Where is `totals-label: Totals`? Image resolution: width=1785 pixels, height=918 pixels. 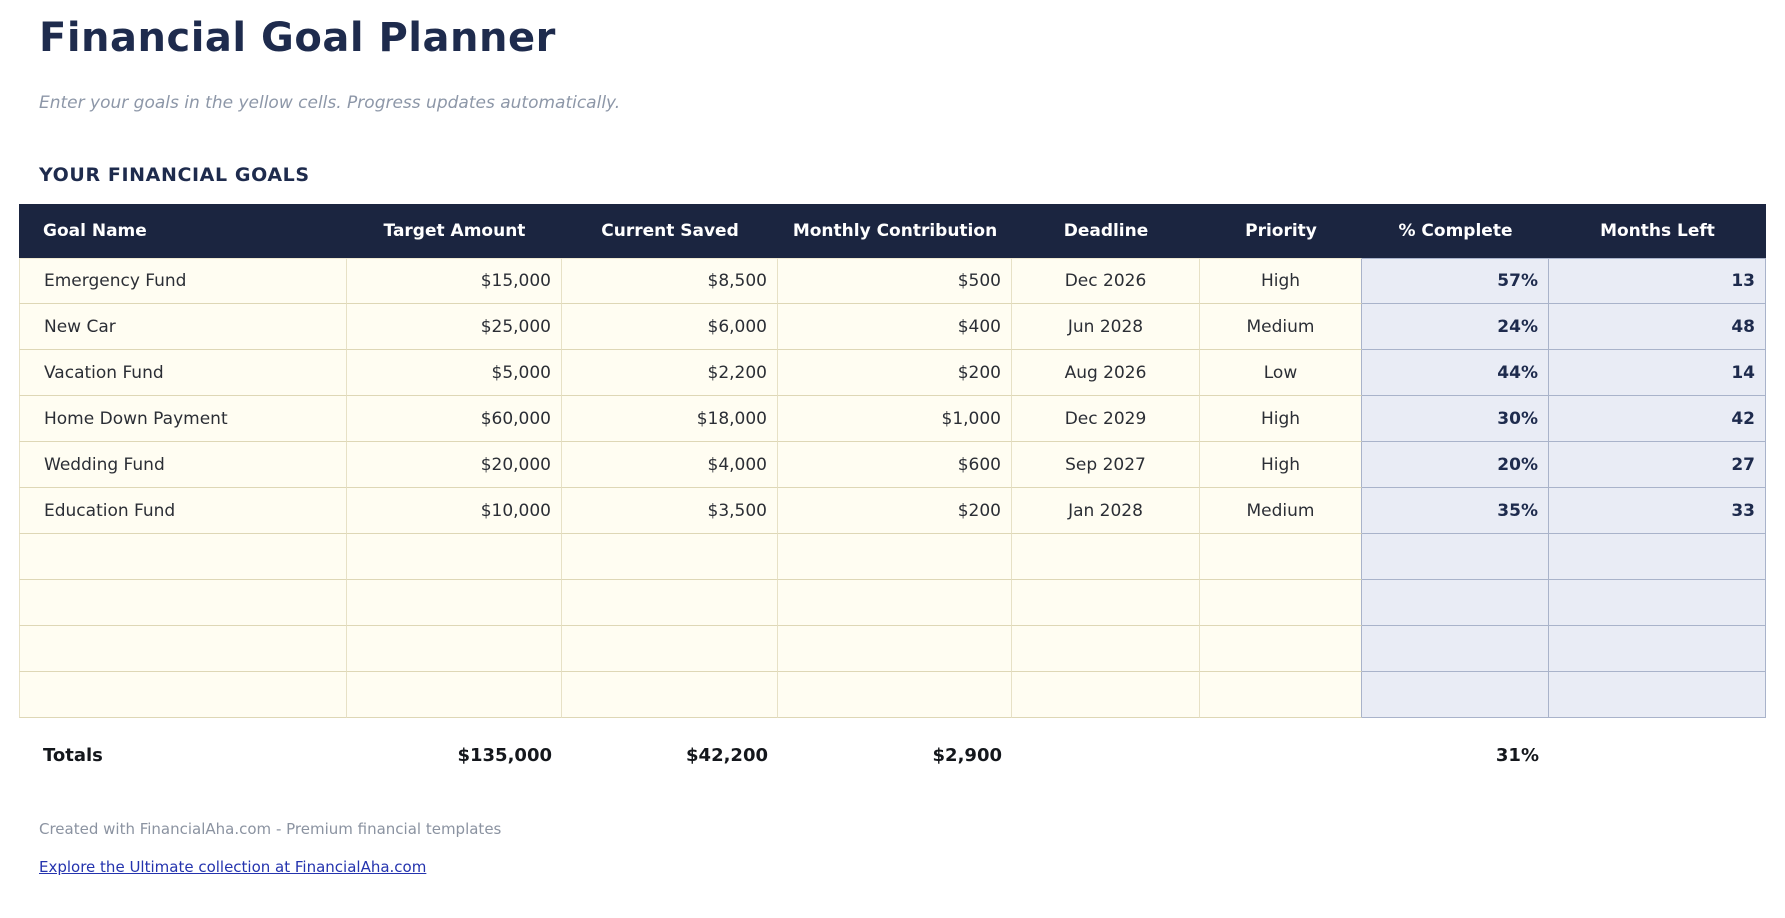
totals-label: Totals is located at coordinates (183, 746).